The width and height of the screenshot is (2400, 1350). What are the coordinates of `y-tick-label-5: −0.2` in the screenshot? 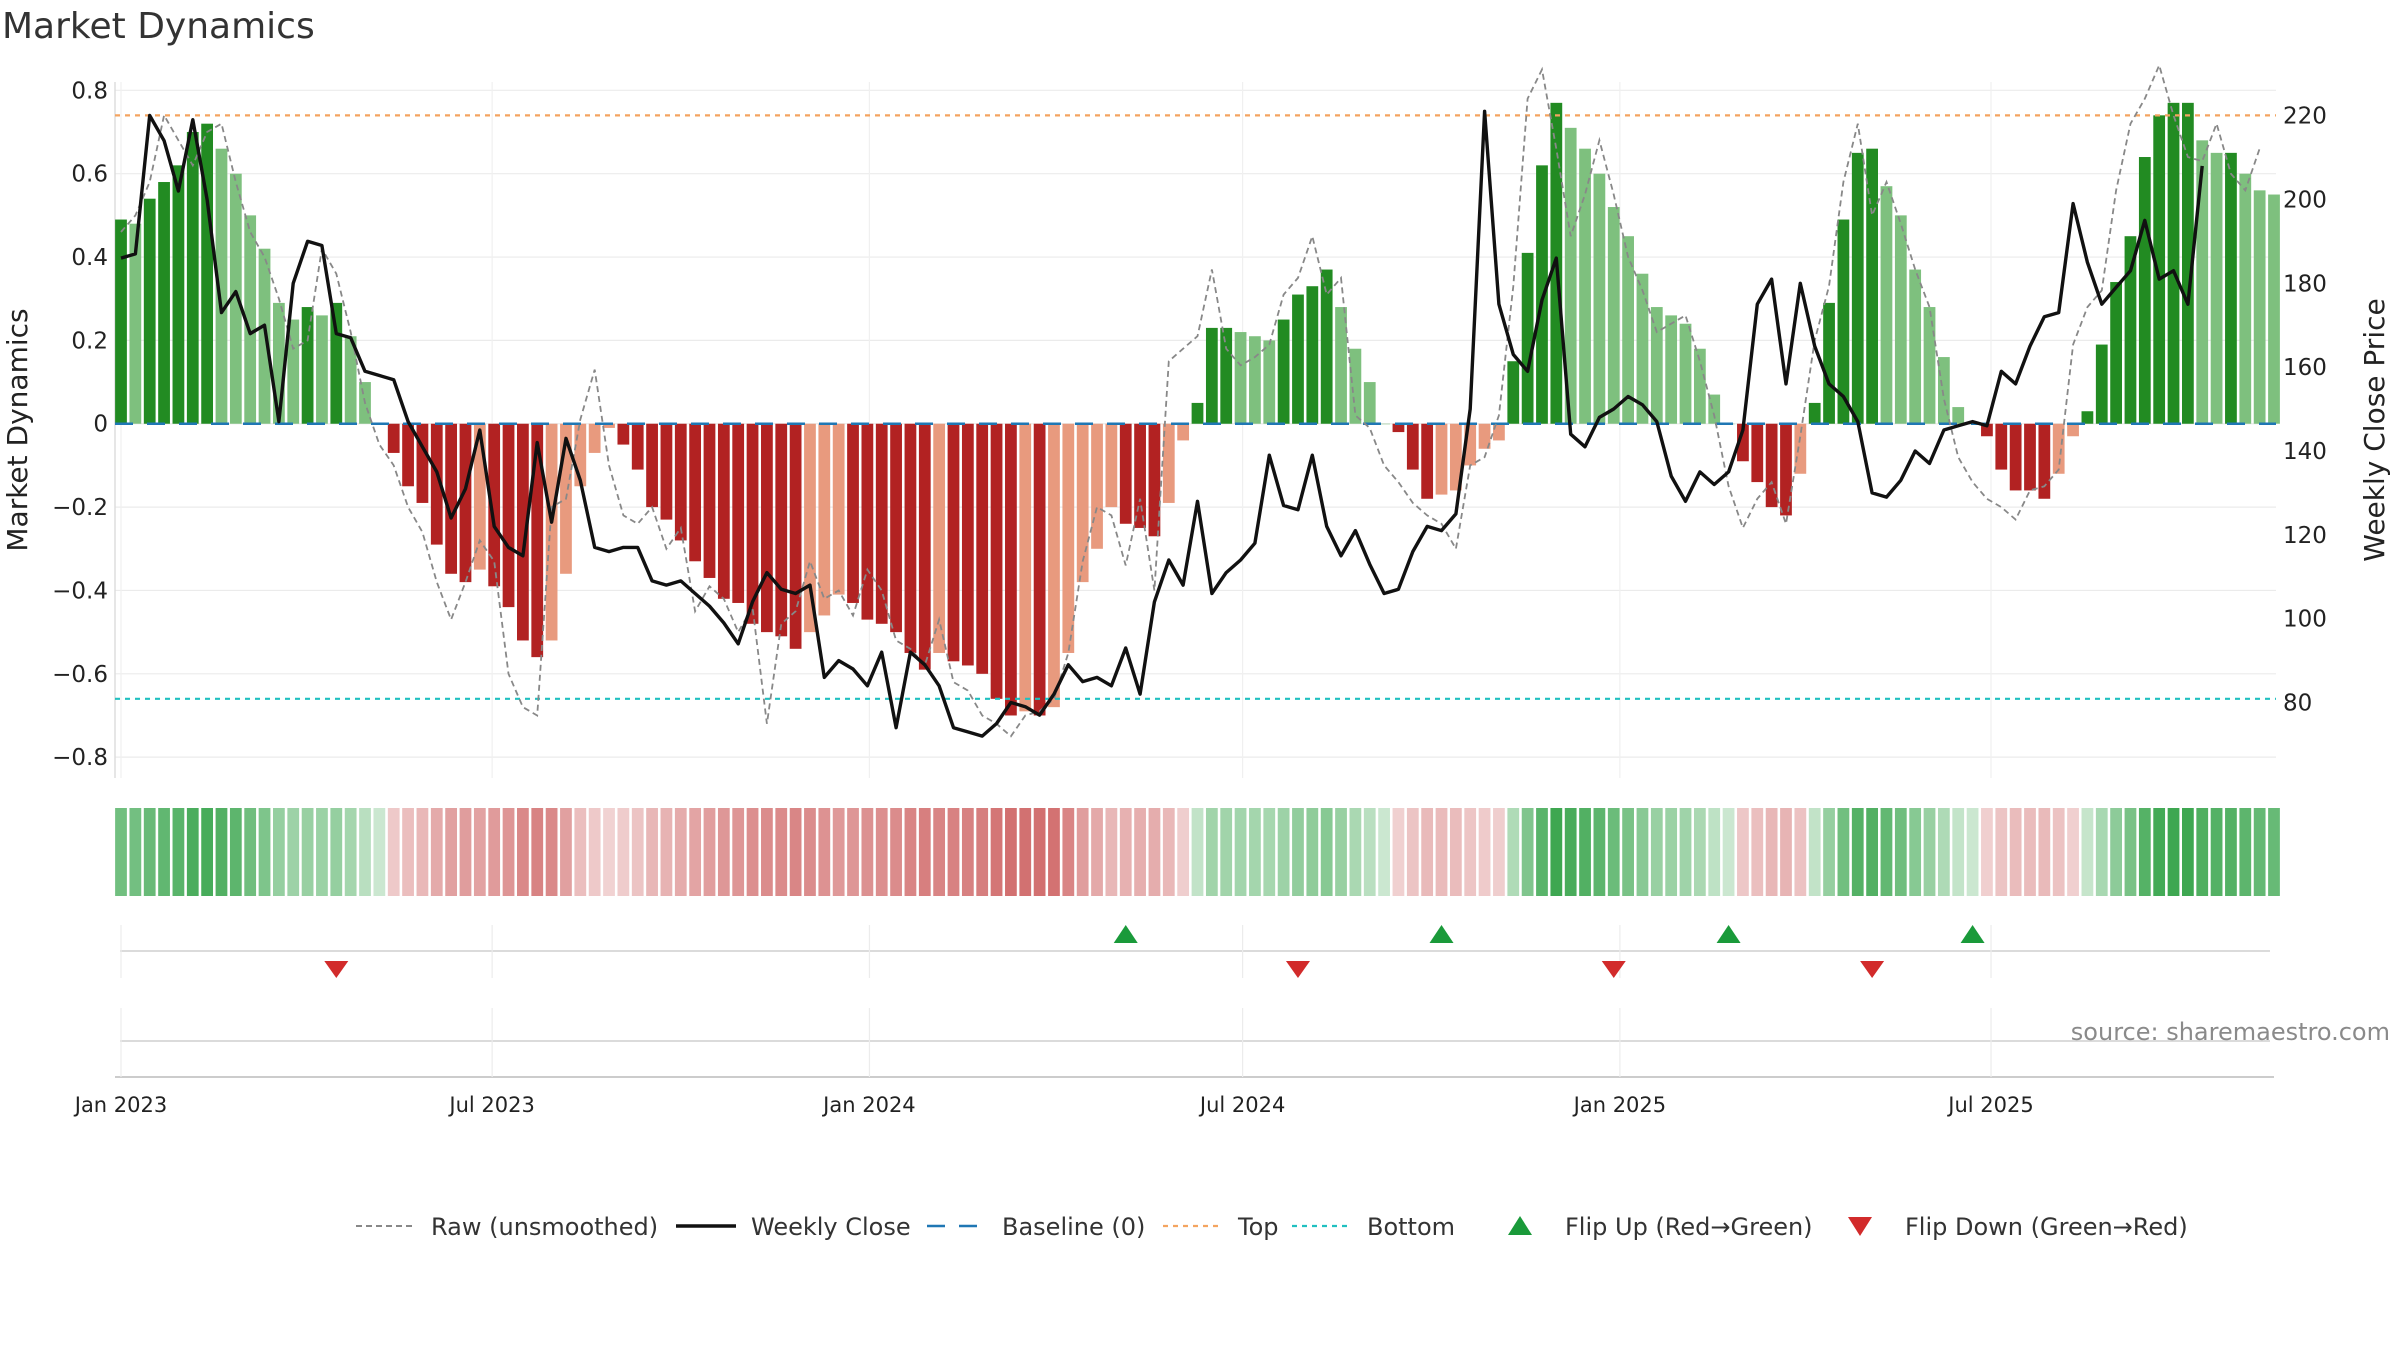 It's located at (80, 508).